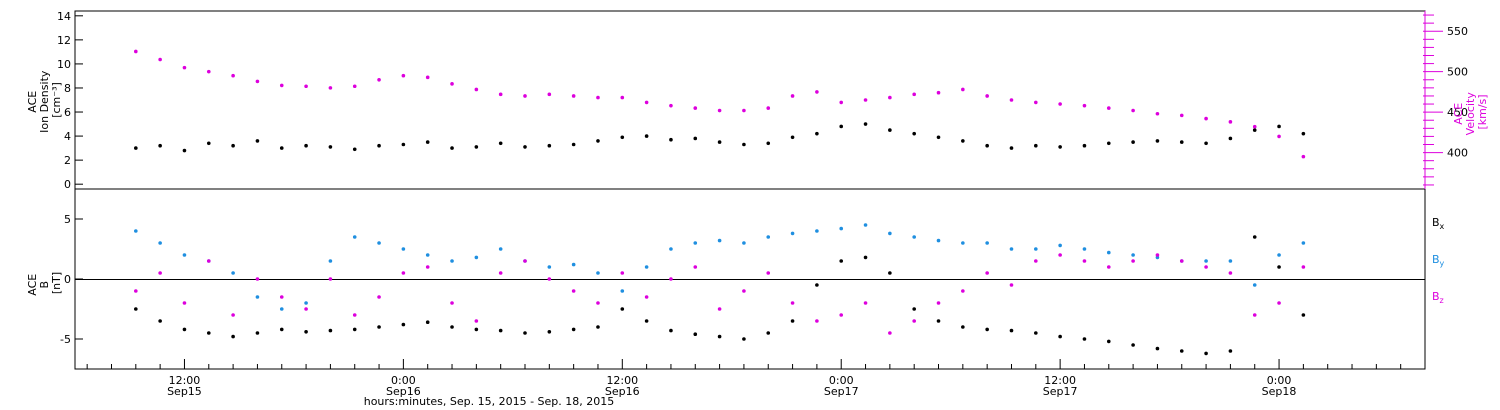 The width and height of the screenshot is (1500, 410). Describe the element at coordinates (1457, 31) in the screenshot. I see `velocity-tick-label: 550` at that location.